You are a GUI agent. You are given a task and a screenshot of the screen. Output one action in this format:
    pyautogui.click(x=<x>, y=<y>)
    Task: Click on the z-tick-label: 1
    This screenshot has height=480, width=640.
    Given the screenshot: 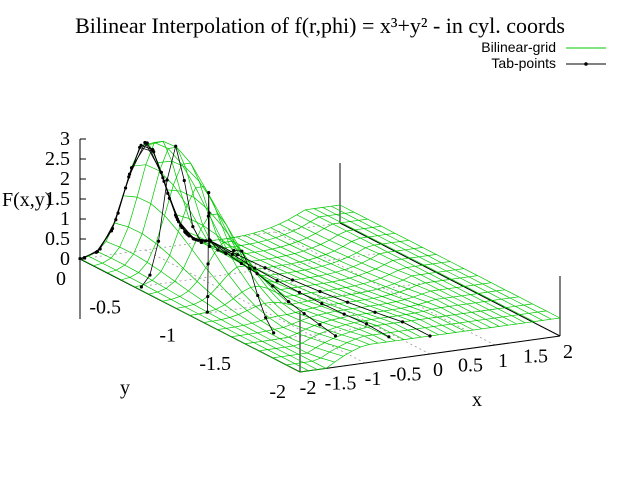 What is the action you would take?
    pyautogui.click(x=65, y=219)
    